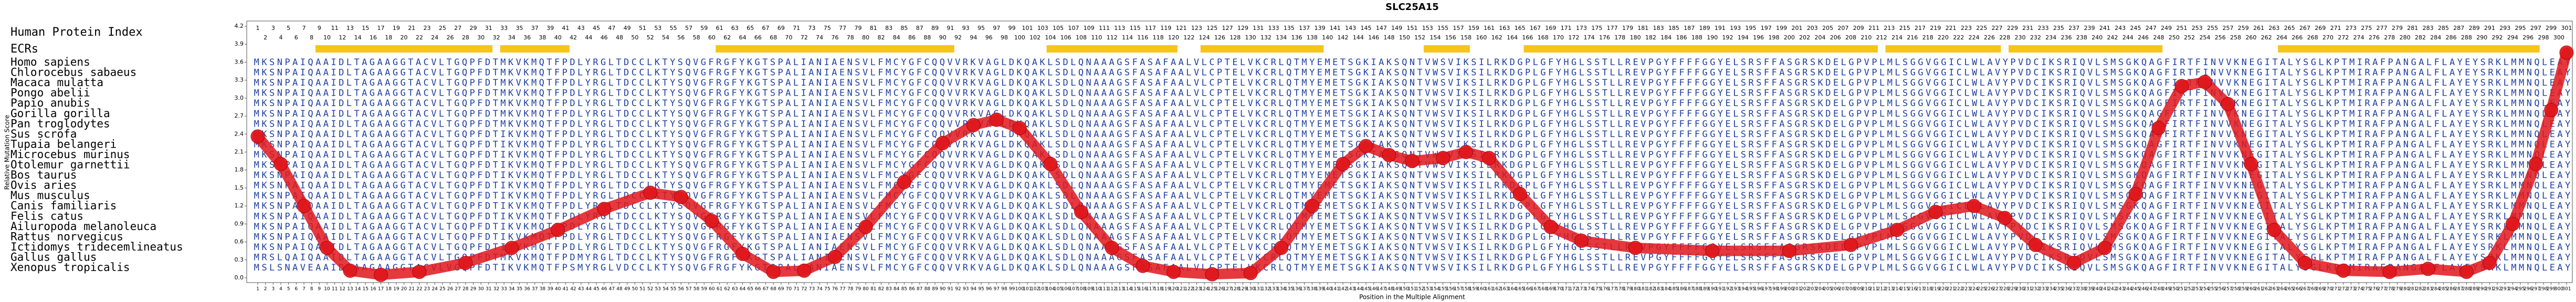 The height and width of the screenshot is (302, 2576). I want to click on x-tick-label: 75, so click(827, 289).